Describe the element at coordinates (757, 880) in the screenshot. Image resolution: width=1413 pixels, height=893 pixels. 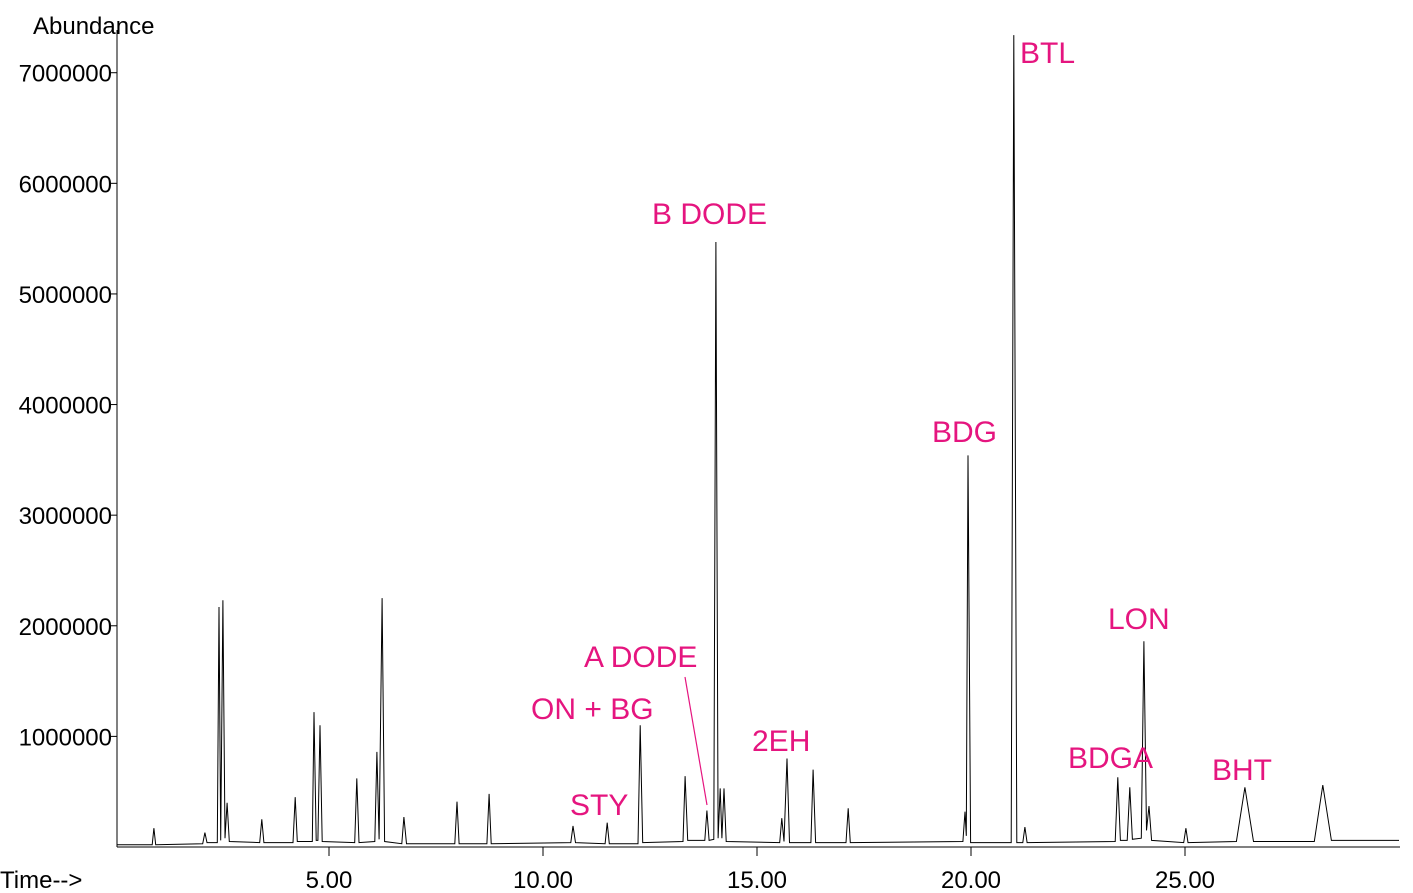
I see `x-tick-label: 15.00` at that location.